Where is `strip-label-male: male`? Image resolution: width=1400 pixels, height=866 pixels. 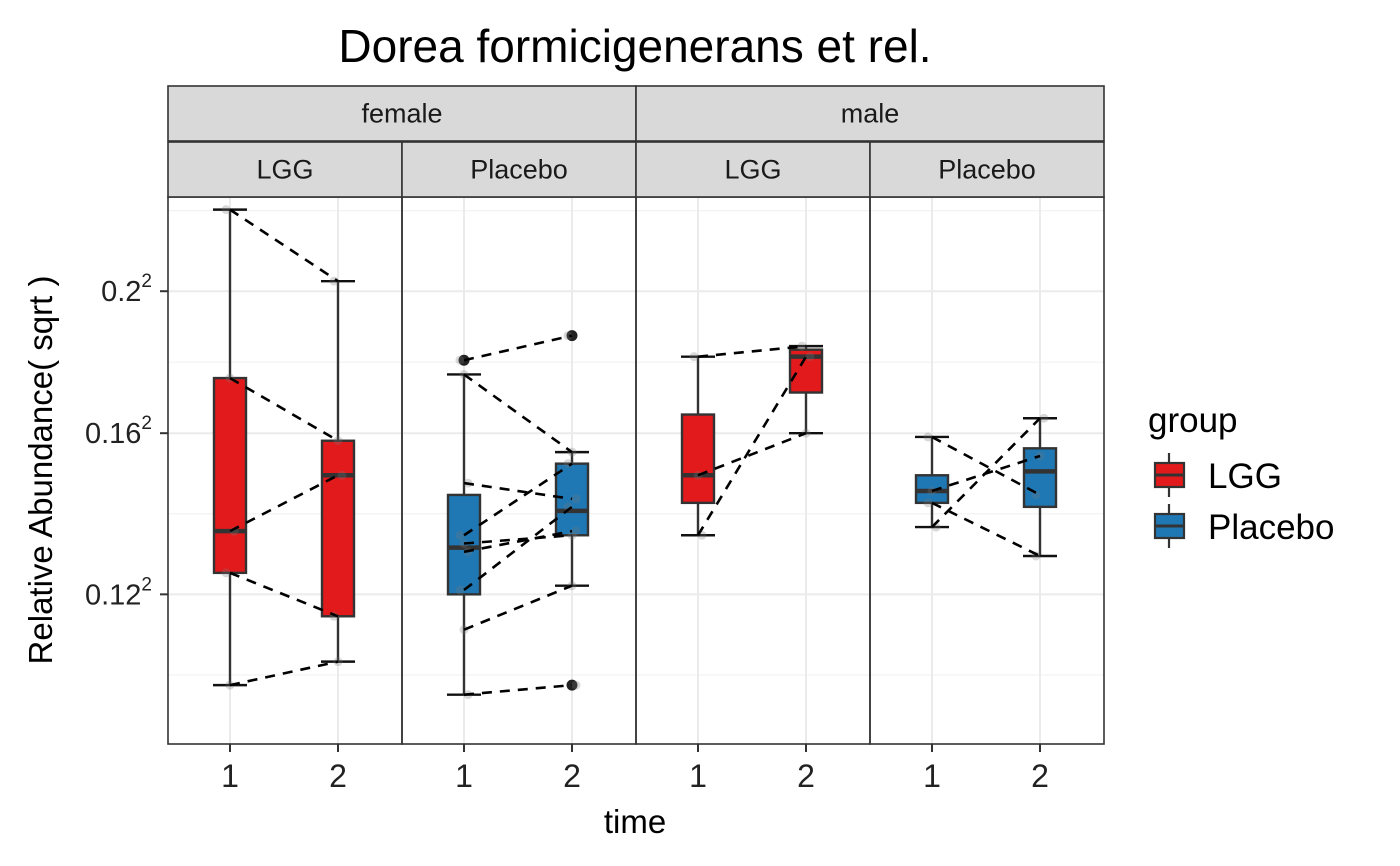 strip-label-male: male is located at coordinates (870, 114).